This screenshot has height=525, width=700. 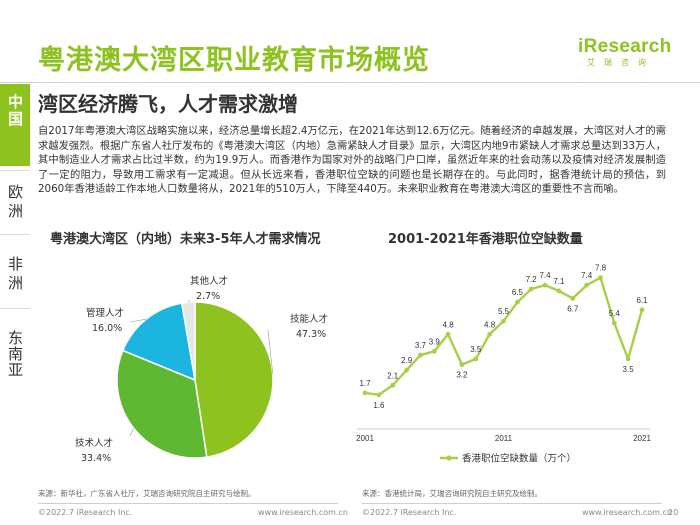 What do you see at coordinates (185, 239) in the screenshot?
I see `pie-chart-title: 粤港澳大湾区（内地）未来3-5年人才需求情况` at bounding box center [185, 239].